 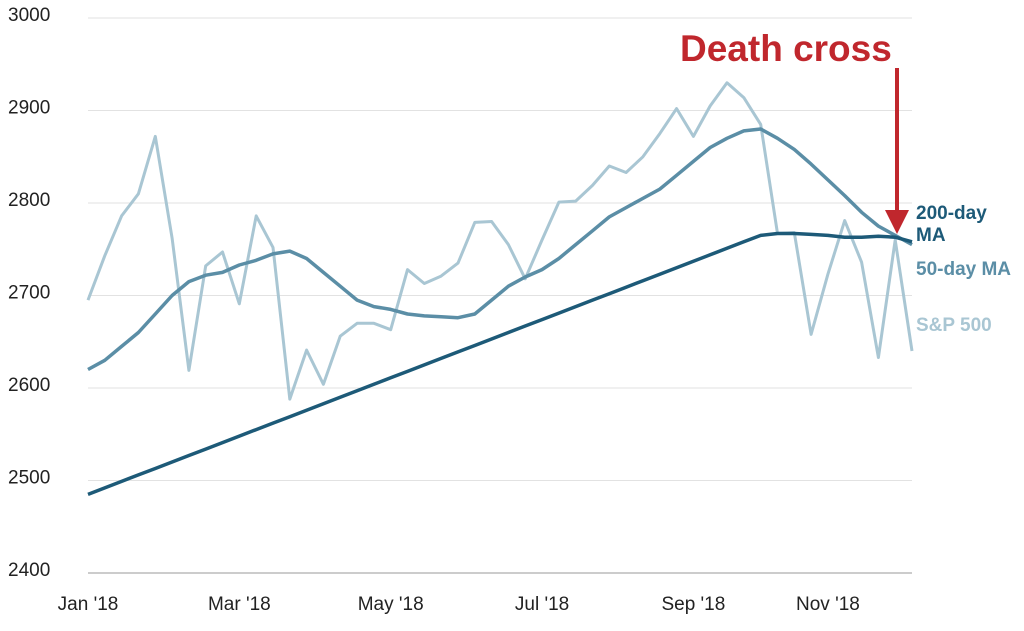 What do you see at coordinates (897, 222) in the screenshot?
I see `arrow-head` at bounding box center [897, 222].